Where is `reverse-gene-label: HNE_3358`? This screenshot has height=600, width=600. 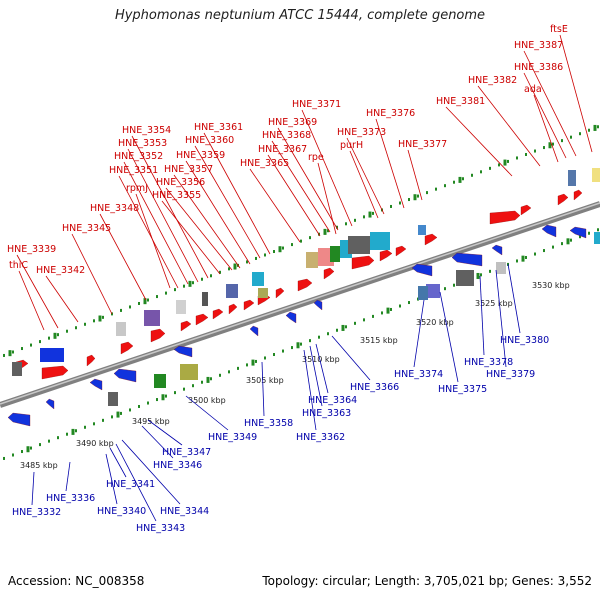 reverse-gene-label: HNE_3358 is located at coordinates (268, 423).